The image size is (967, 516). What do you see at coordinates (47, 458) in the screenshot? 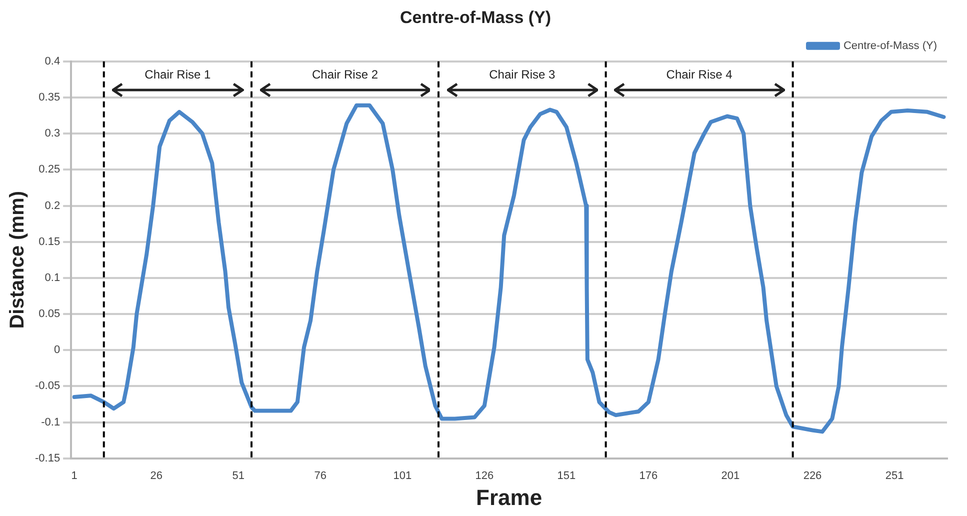
I see `y-tick-label: -0.15` at bounding box center [47, 458].